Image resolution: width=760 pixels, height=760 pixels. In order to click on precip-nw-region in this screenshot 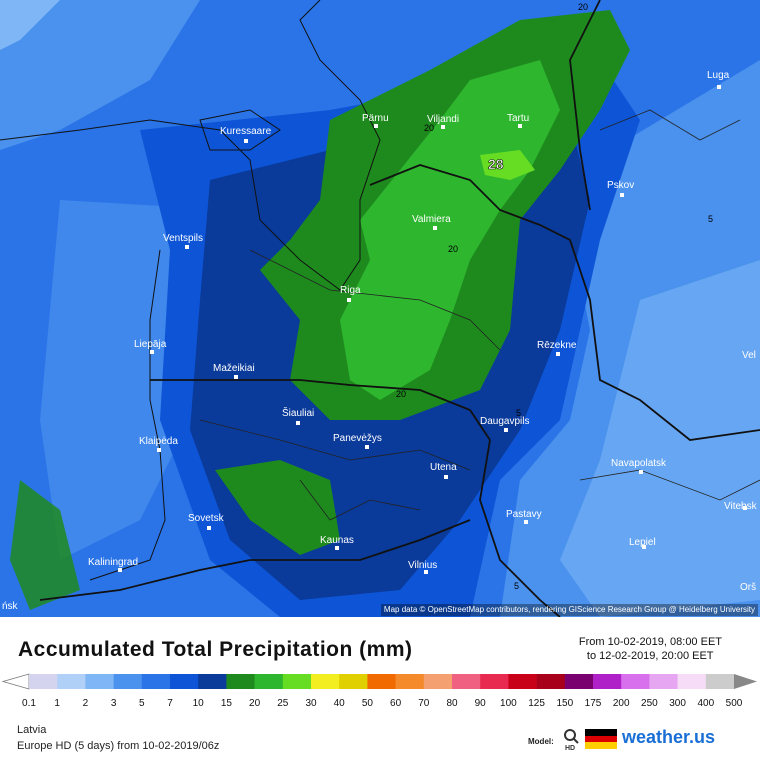, I will do `click(100, 75)`.